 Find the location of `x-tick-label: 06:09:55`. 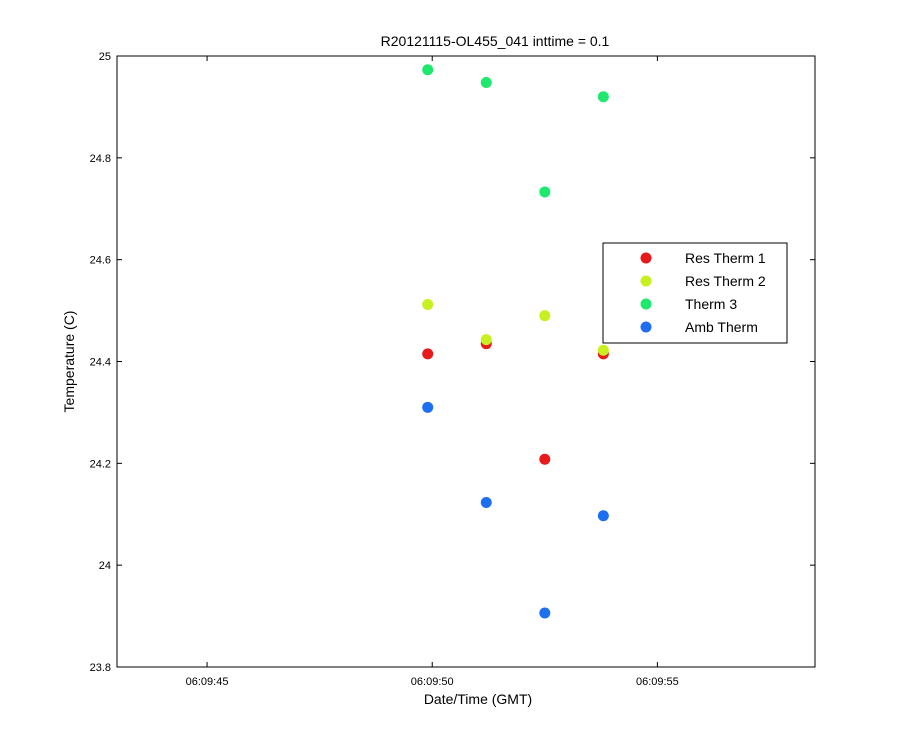

x-tick-label: 06:09:55 is located at coordinates (657, 682).